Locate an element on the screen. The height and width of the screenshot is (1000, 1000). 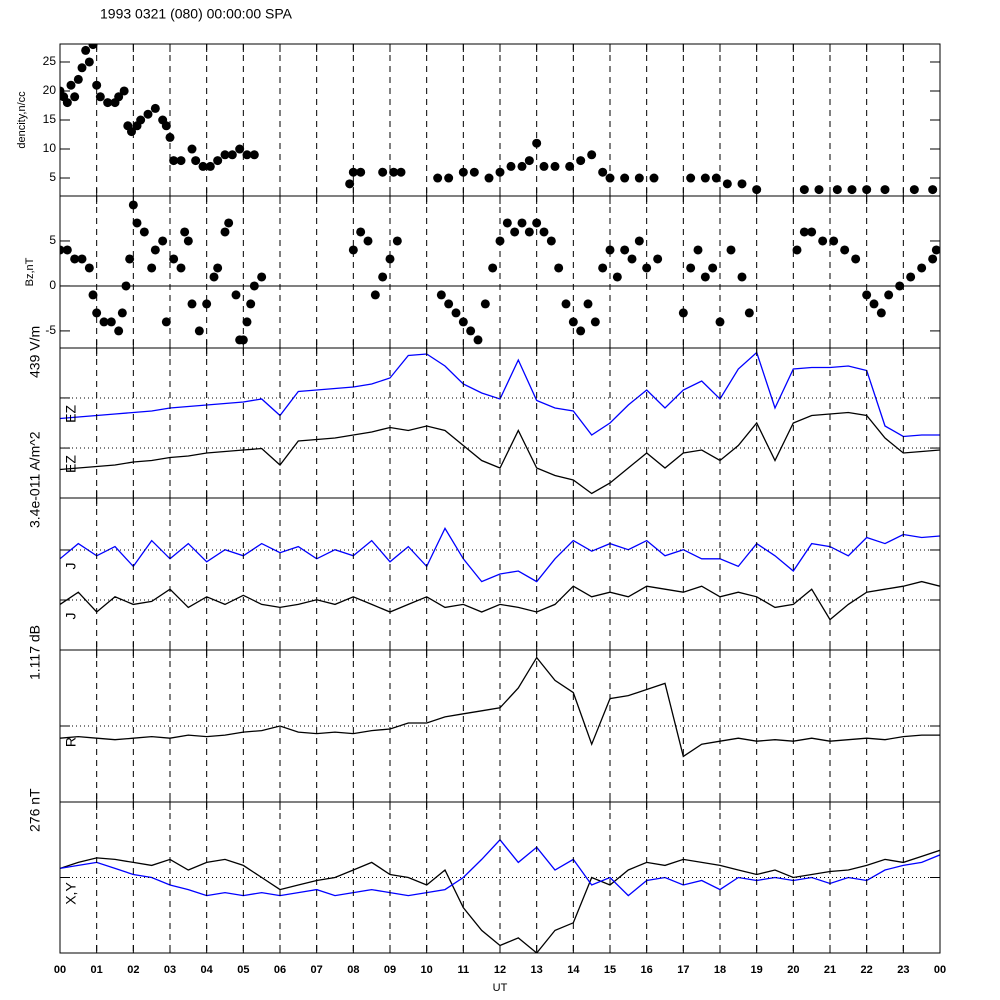
y-tick-label: 20 is located at coordinates (50, 90).